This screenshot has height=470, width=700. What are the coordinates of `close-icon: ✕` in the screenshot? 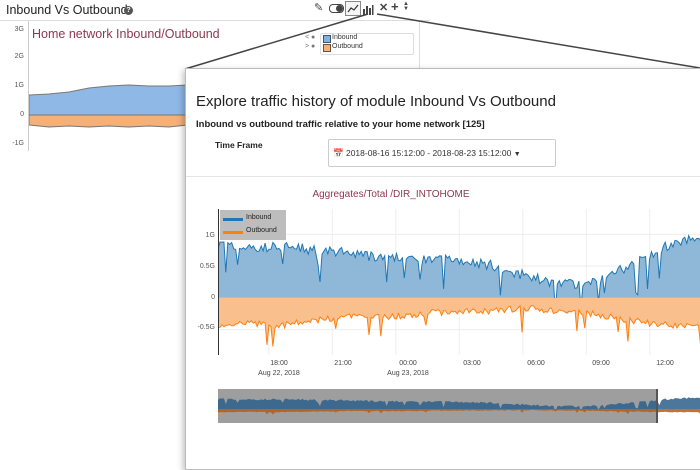 It's located at (384, 8).